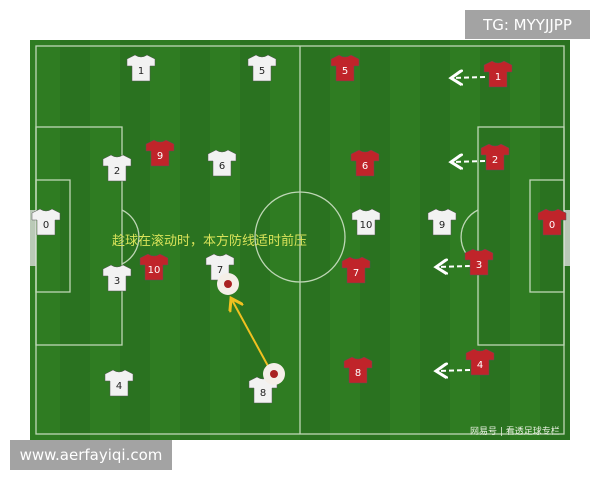 The width and height of the screenshot is (600, 480). Describe the element at coordinates (567, 238) in the screenshot. I see `right-goal` at that location.